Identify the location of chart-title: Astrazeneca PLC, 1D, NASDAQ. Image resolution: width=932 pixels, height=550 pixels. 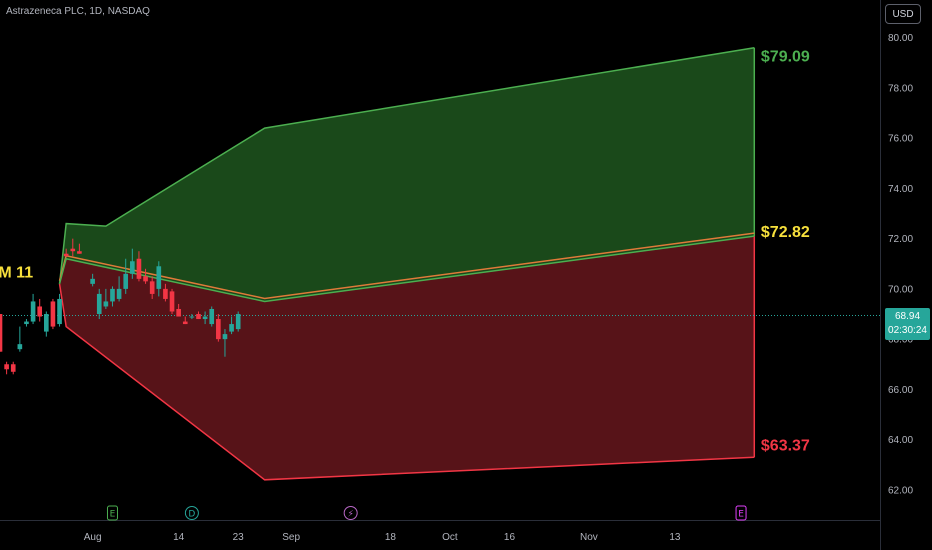
(78, 11).